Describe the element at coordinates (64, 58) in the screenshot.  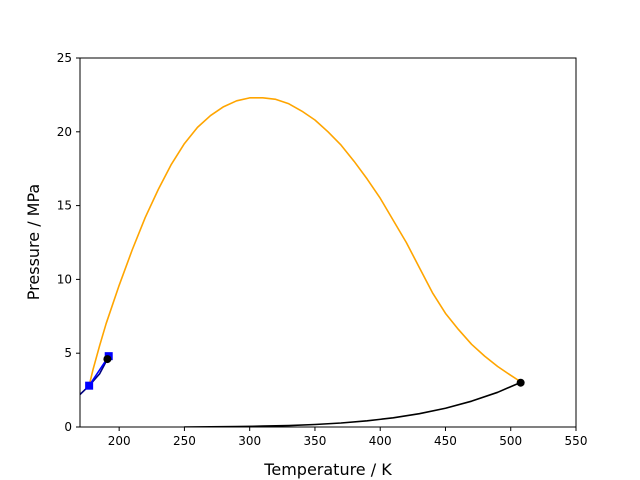
I see `y-tick-label-25: 25` at that location.